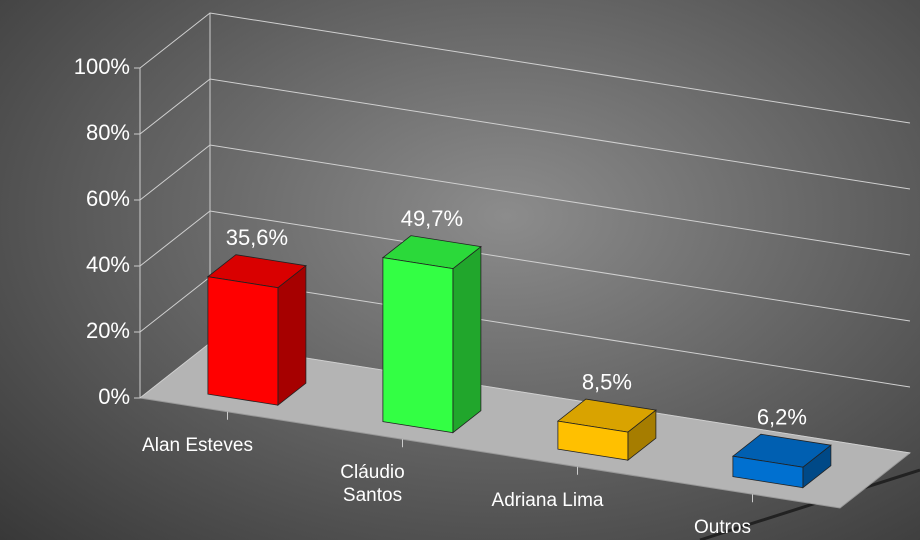  What do you see at coordinates (108, 132) in the screenshot?
I see `y-tick-label: 80%` at bounding box center [108, 132].